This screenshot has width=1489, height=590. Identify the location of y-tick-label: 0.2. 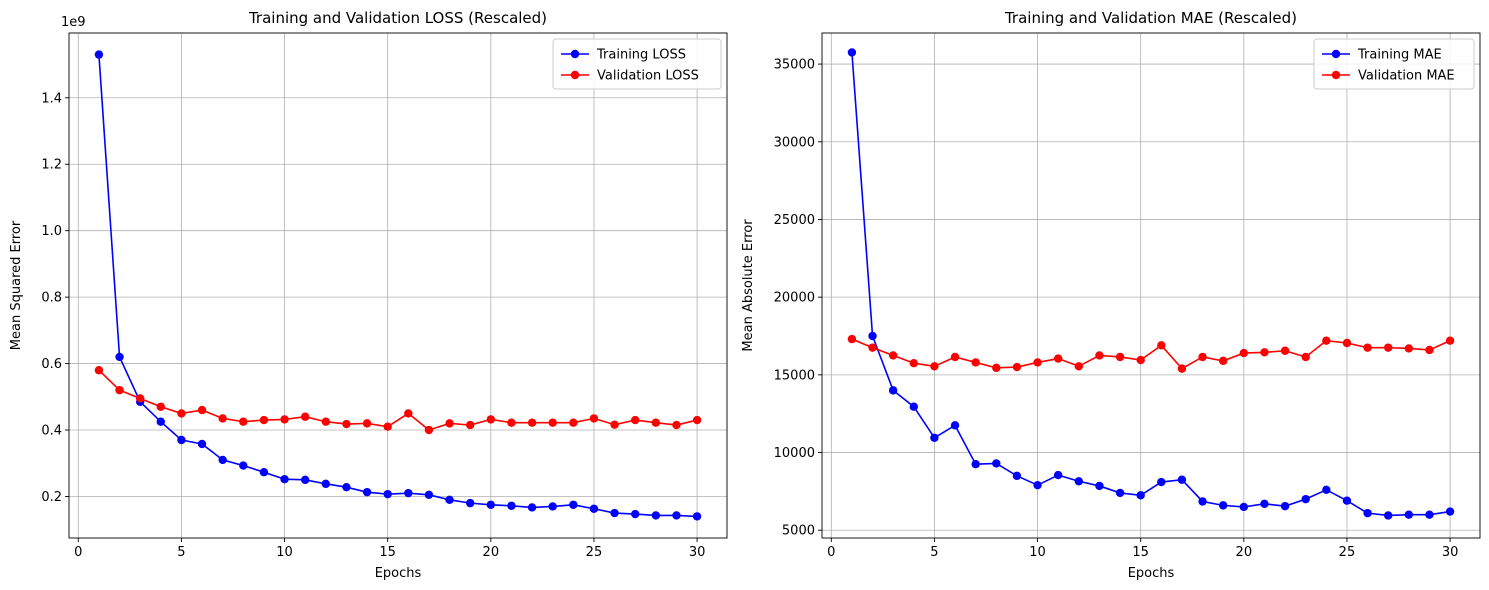
(51, 497).